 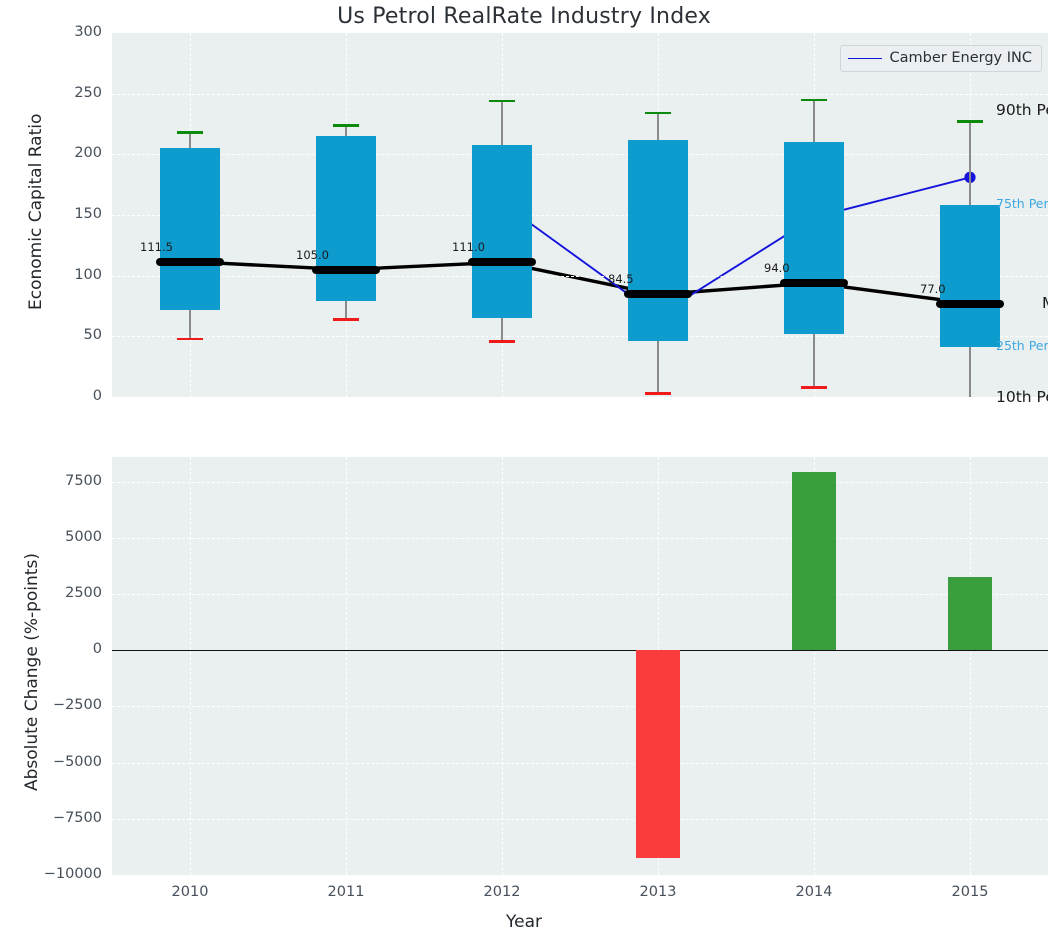 What do you see at coordinates (92, 335) in the screenshot?
I see `y-tick-label: 50` at bounding box center [92, 335].